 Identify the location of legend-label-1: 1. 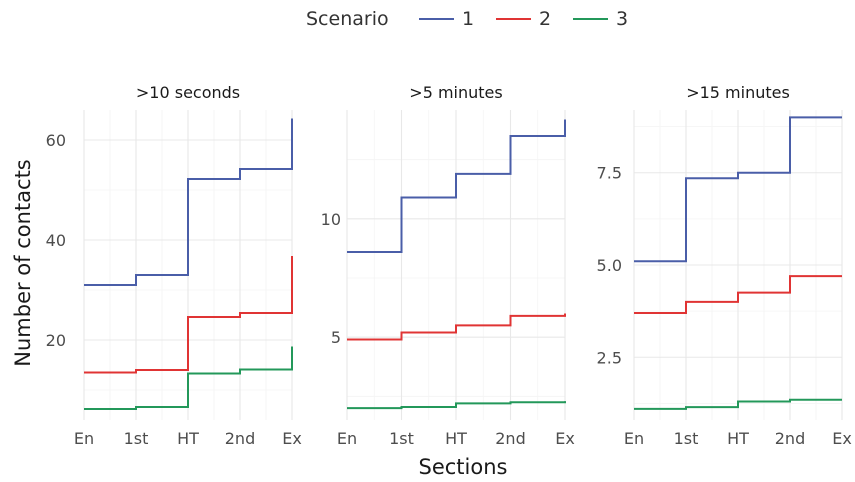
(468, 19).